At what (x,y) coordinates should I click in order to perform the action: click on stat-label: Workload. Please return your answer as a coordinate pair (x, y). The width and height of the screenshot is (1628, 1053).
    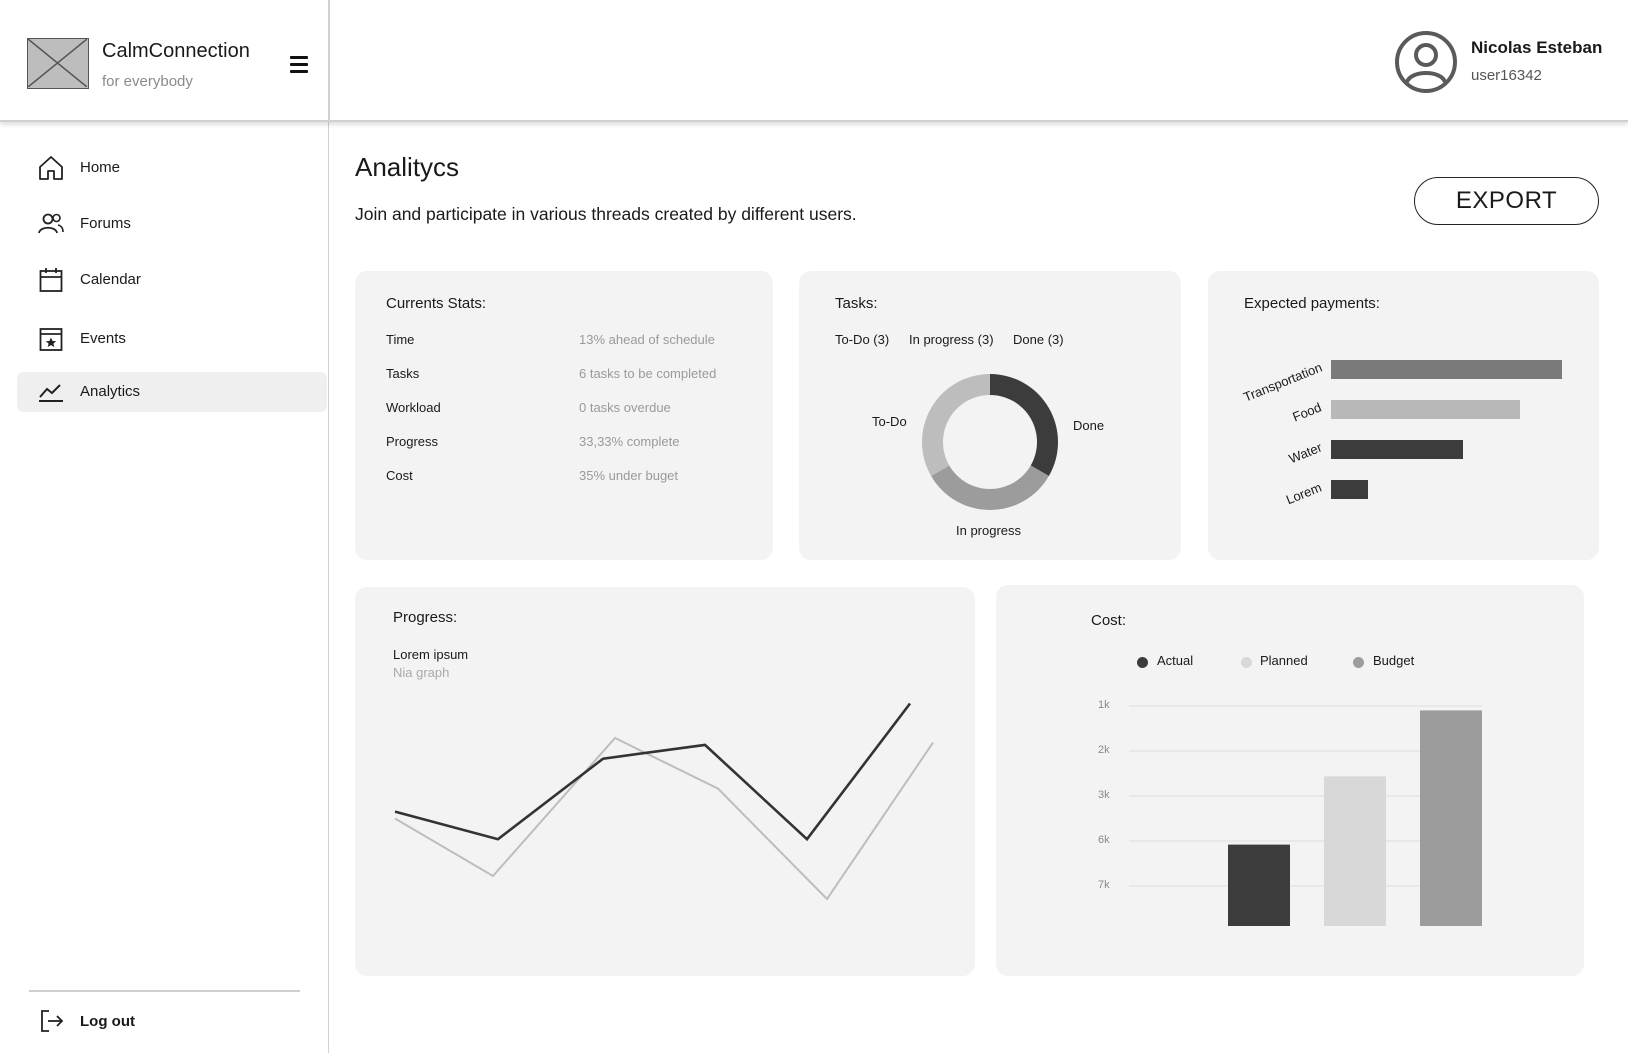
    Looking at the image, I should click on (413, 407).